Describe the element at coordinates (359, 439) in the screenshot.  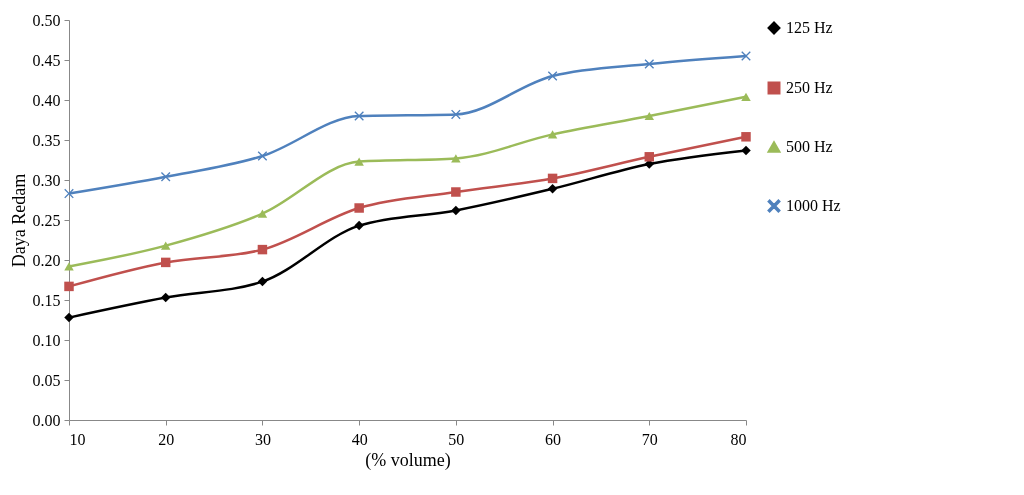
I see `x-tick-label: 40` at that location.